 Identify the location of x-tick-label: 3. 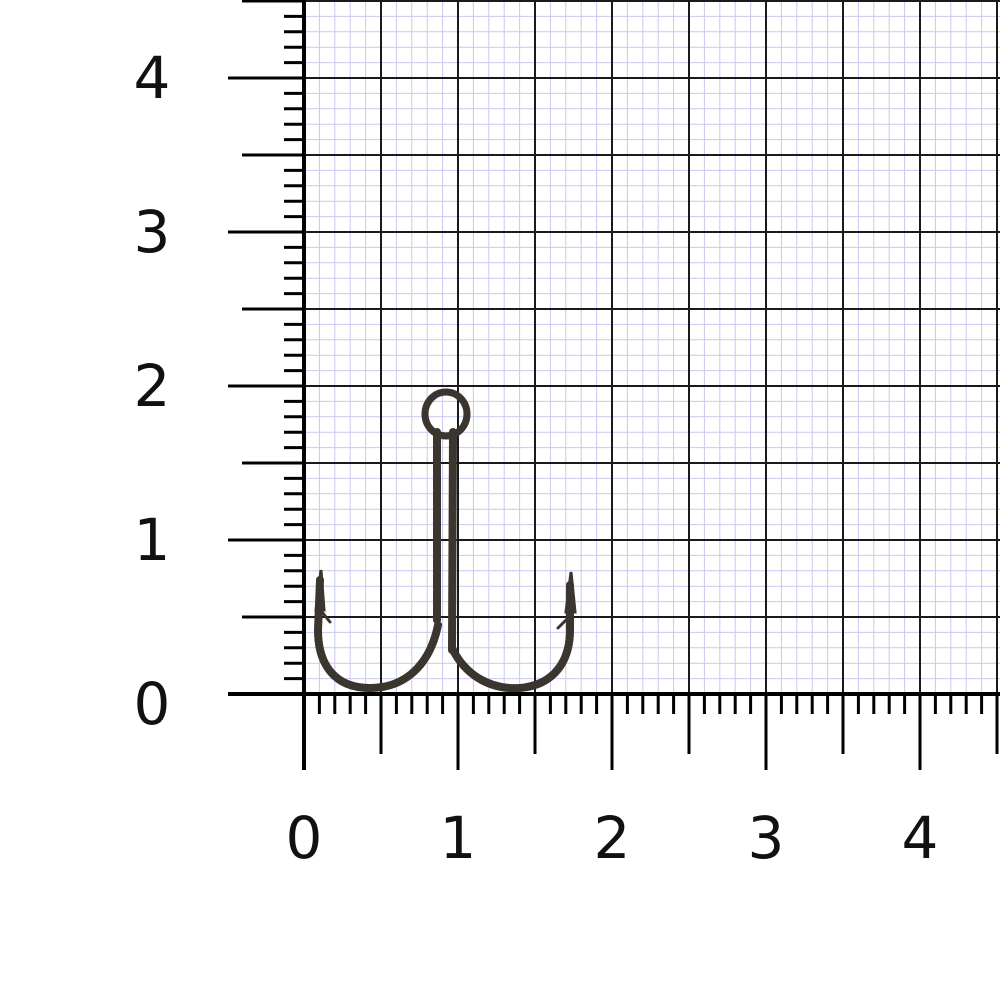
(766, 838).